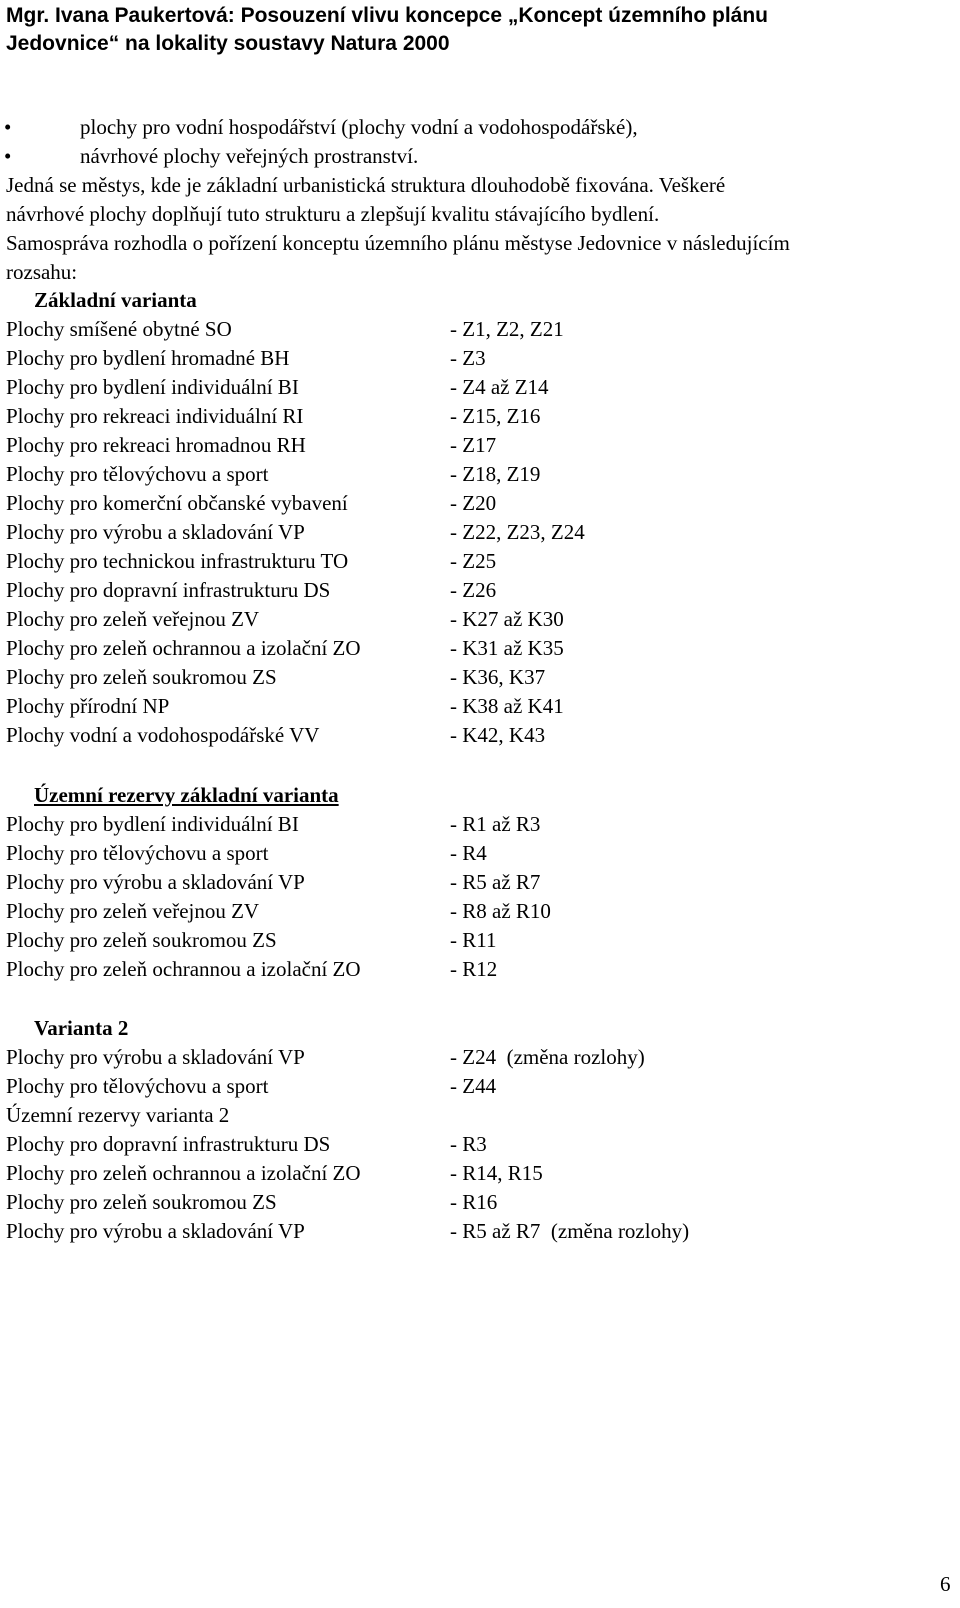 The height and width of the screenshot is (1608, 960). Describe the element at coordinates (177, 561) in the screenshot. I see `row-label: Plochy pro technickou infrastrukturu TO` at that location.